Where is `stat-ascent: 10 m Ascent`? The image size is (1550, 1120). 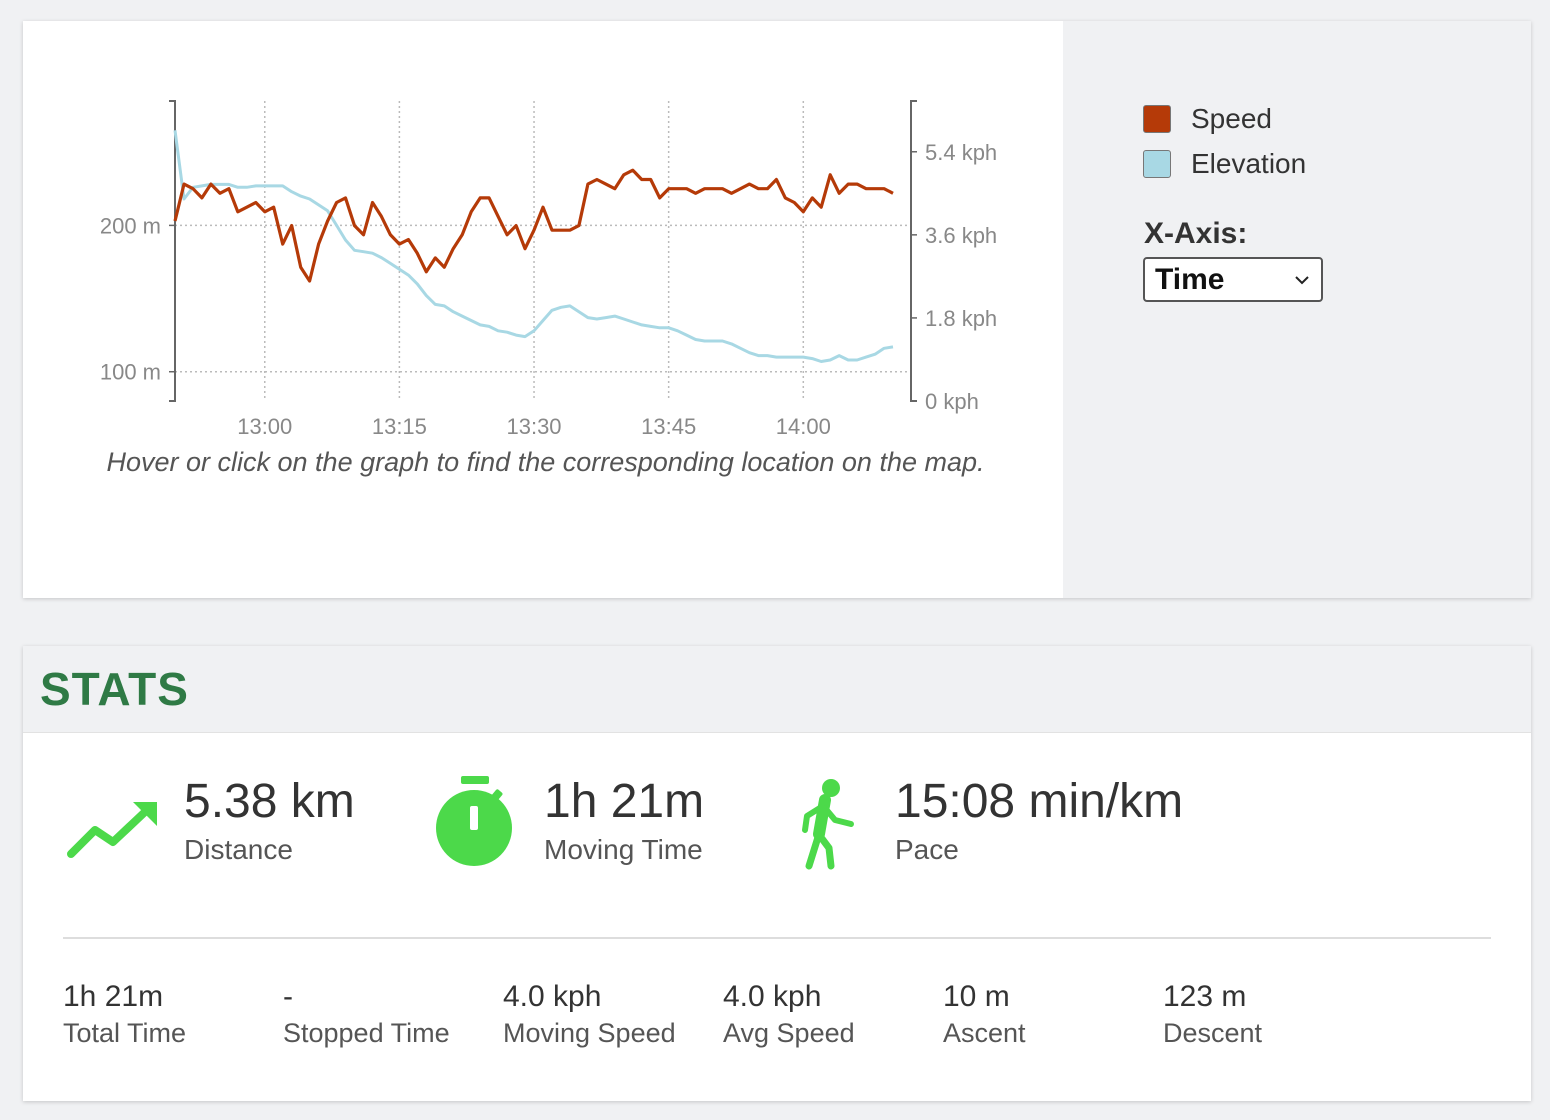
stat-ascent: 10 m Ascent is located at coordinates (984, 1015).